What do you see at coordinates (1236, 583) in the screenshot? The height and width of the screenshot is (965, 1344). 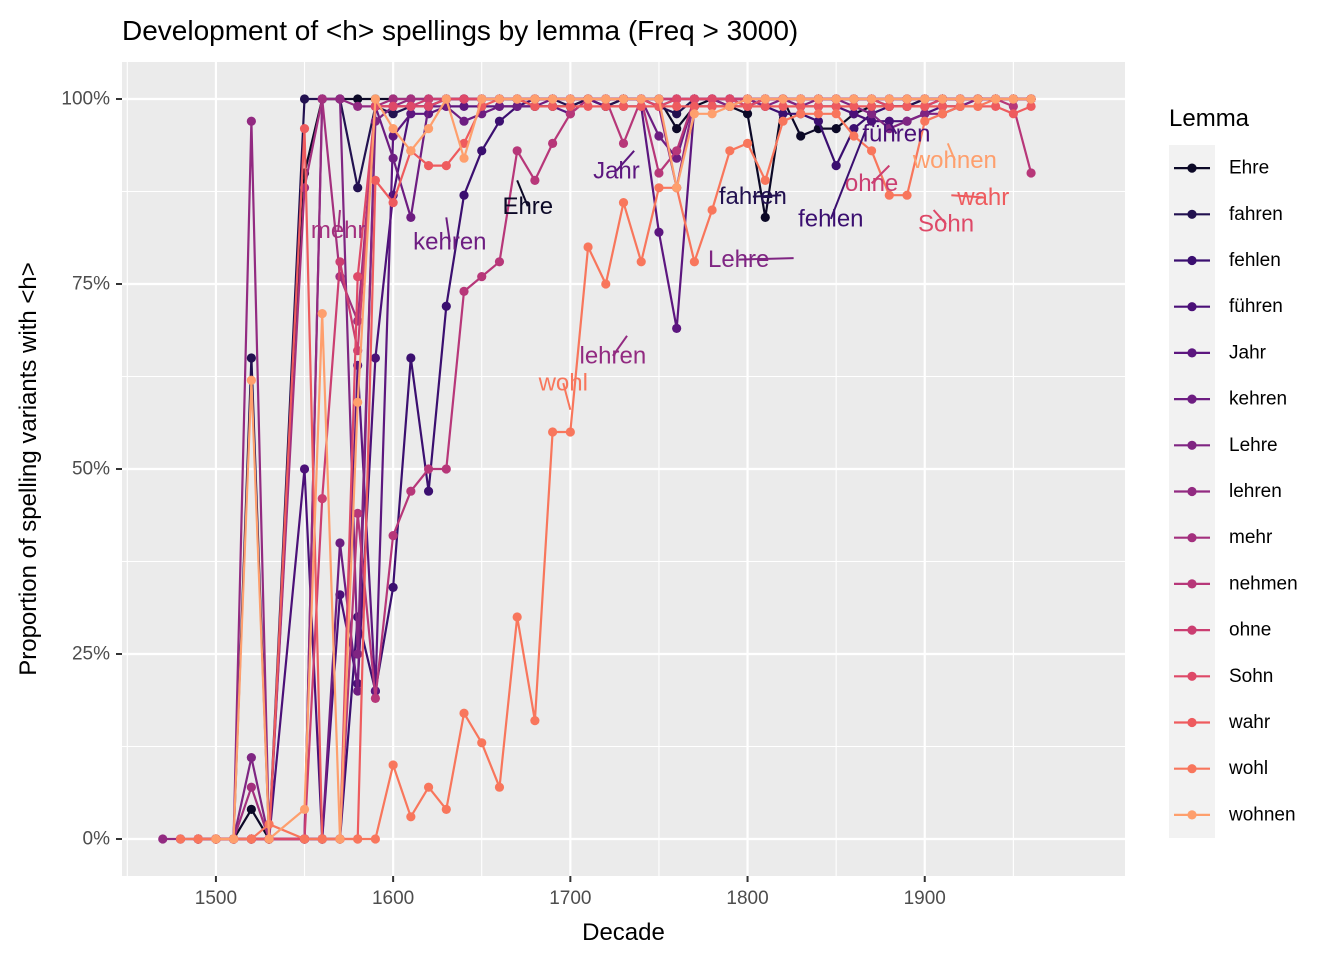 I see `legend-item-nehmen: nehmen` at bounding box center [1236, 583].